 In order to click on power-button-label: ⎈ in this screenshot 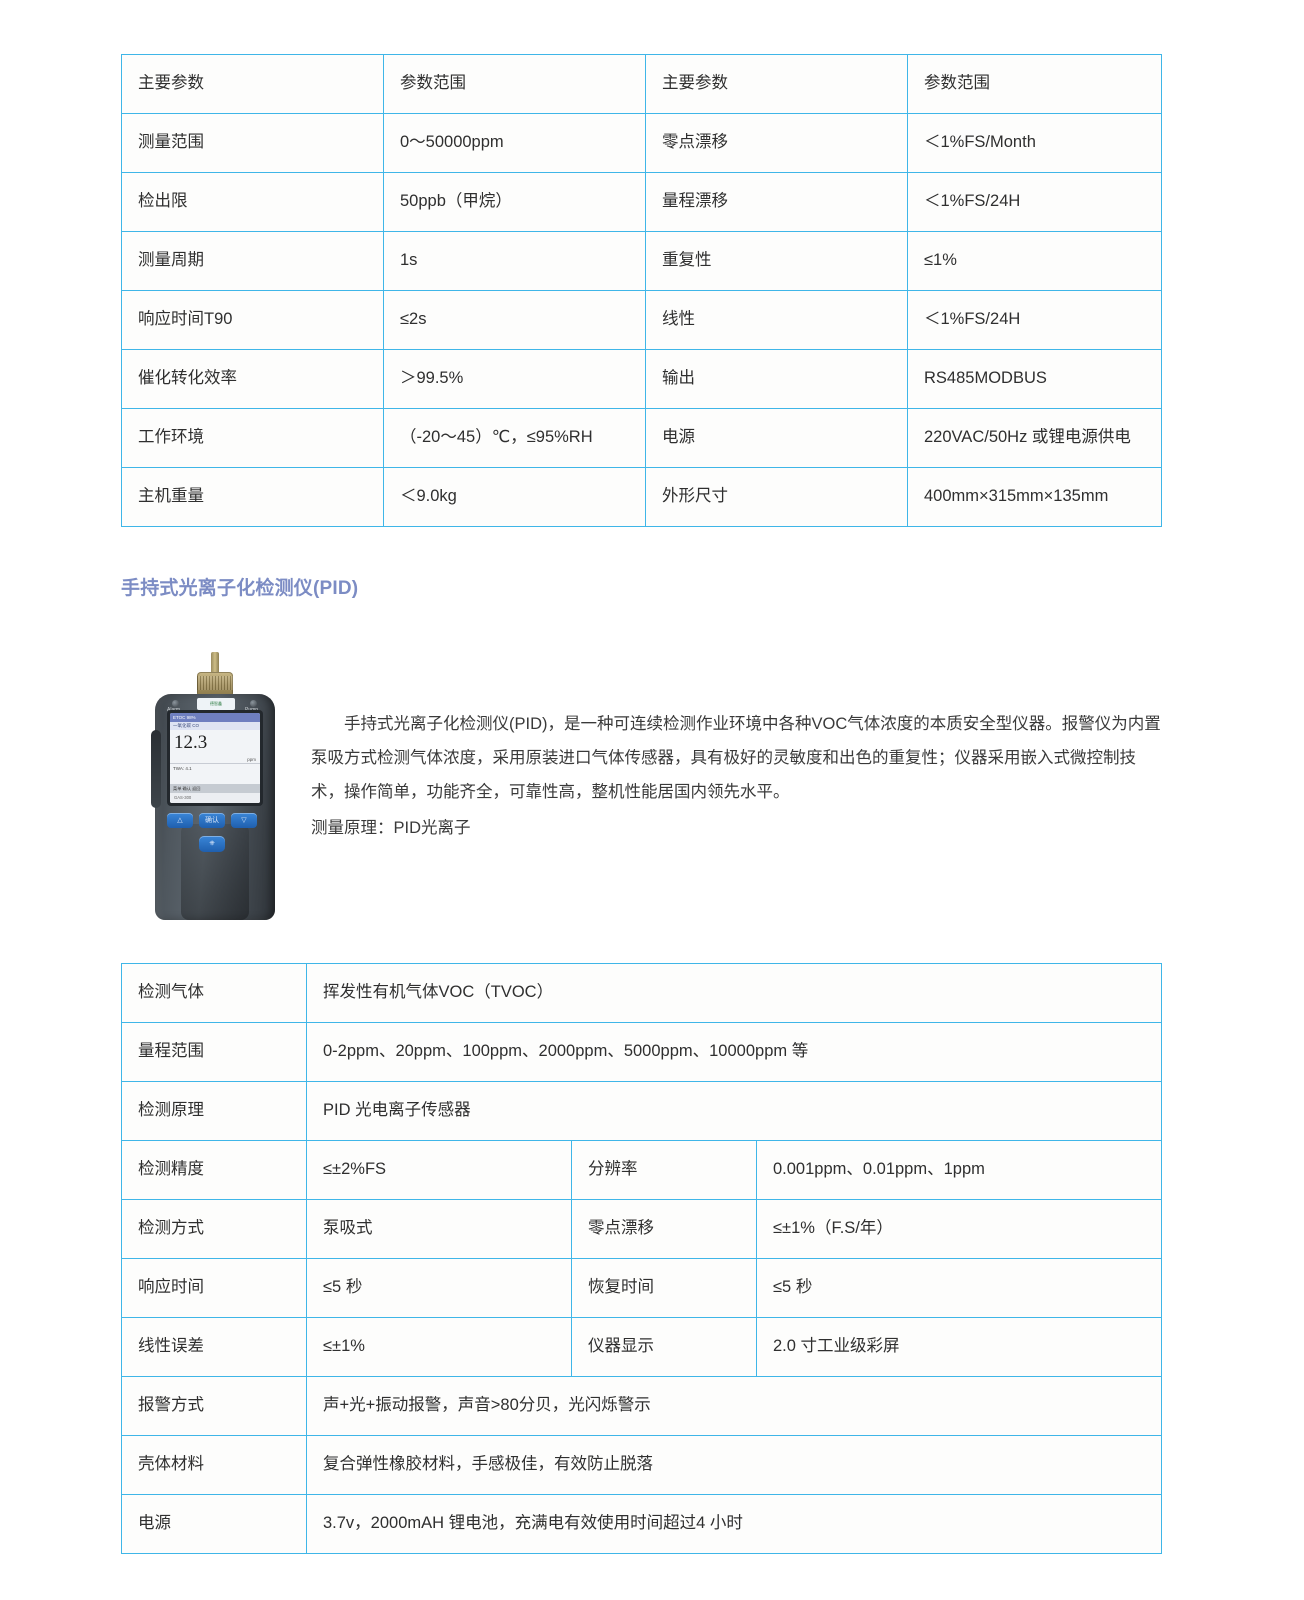, I will do `click(212, 843)`.